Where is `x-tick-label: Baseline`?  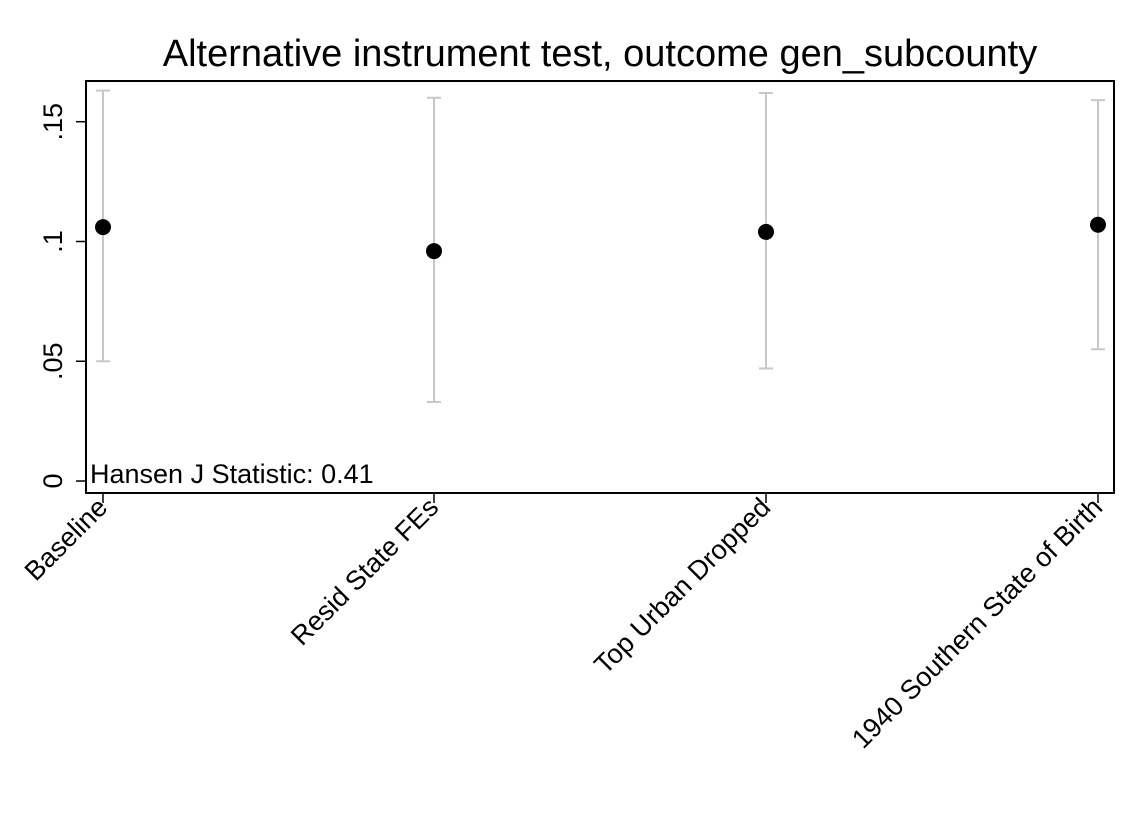
x-tick-label: Baseline is located at coordinates (66, 539).